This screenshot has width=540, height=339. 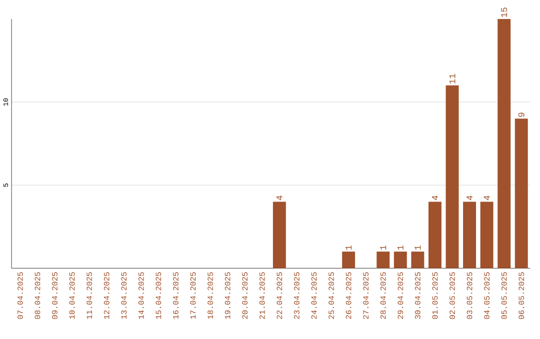 What do you see at coordinates (452, 79) in the screenshot?
I see `data-label: 11` at bounding box center [452, 79].